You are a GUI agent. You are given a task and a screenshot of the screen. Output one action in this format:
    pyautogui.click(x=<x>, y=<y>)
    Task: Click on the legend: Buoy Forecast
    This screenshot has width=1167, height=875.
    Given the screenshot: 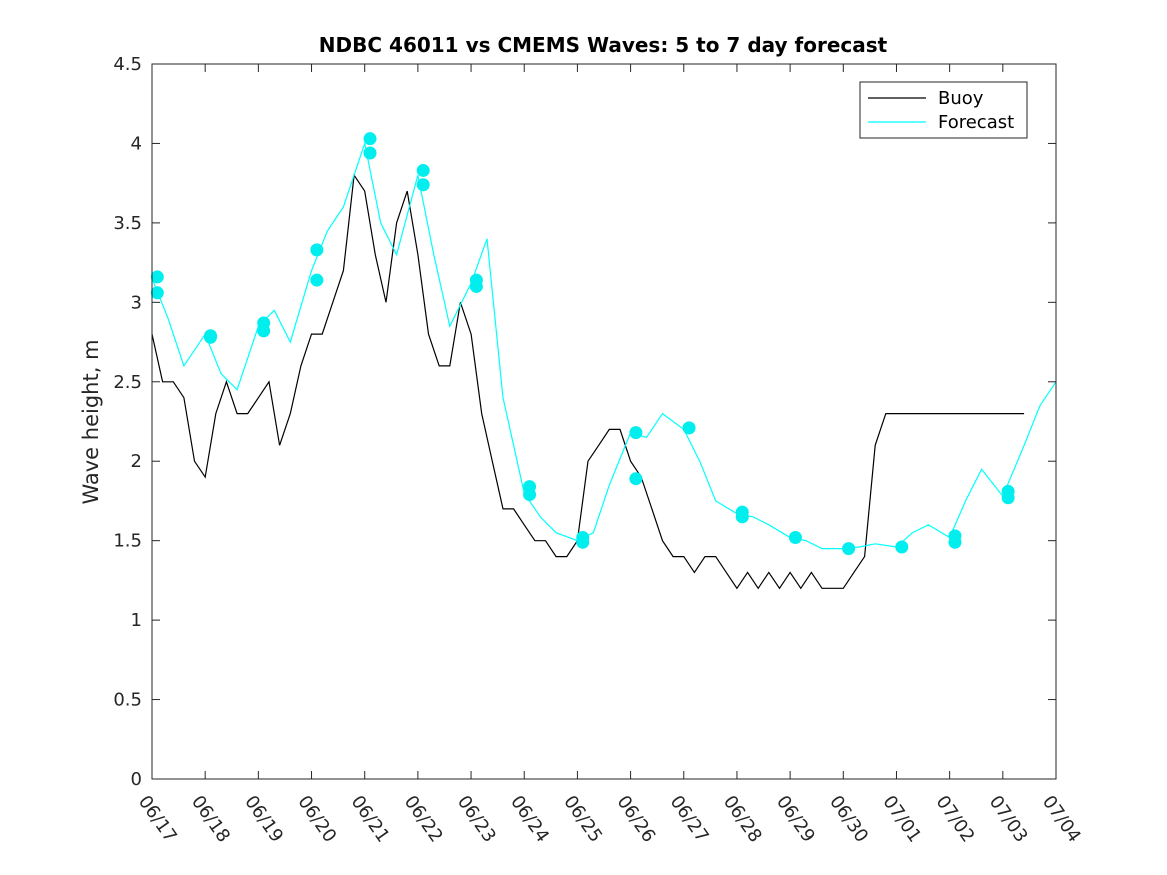 What is the action you would take?
    pyautogui.click(x=943, y=110)
    